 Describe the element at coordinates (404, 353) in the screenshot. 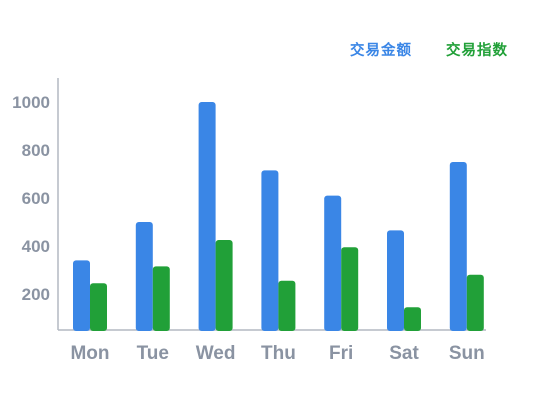

I see `x-tick-label-sat: Sat` at that location.